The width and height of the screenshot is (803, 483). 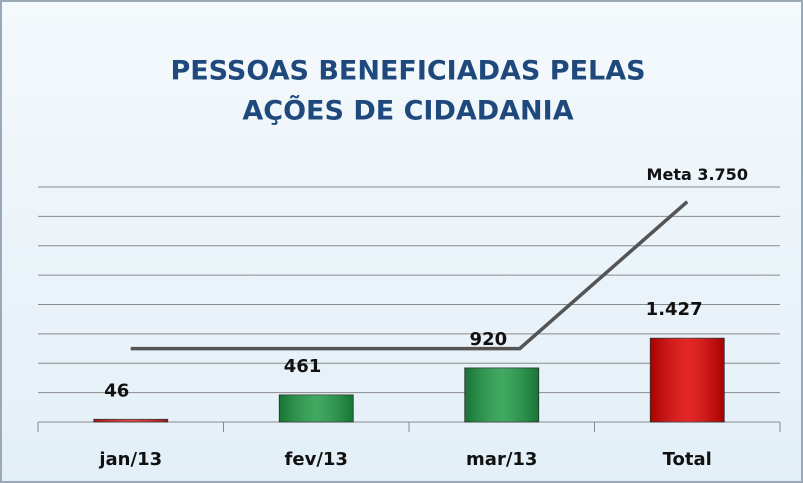 I want to click on data-label: 920, so click(x=489, y=339).